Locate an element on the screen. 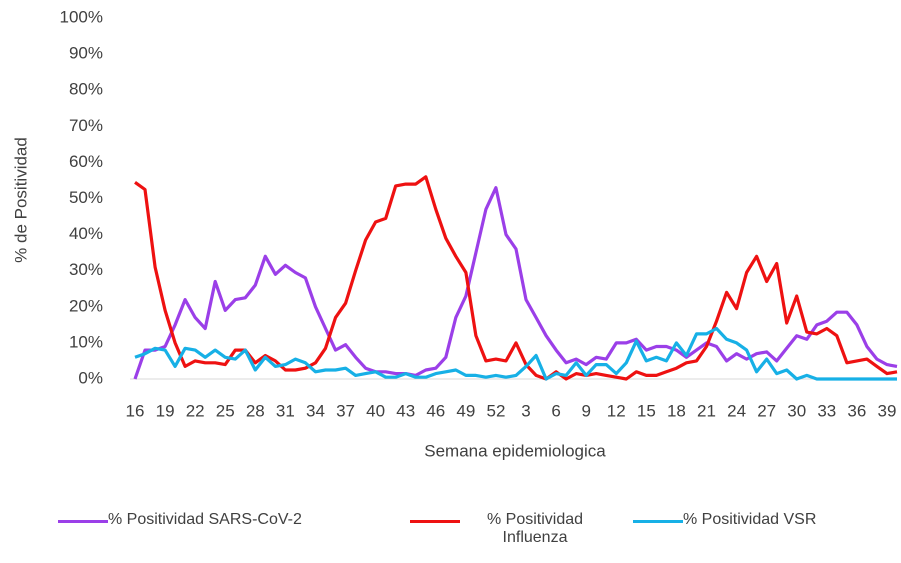 This screenshot has height=563, width=901. data-line is located at coordinates (515, 353).